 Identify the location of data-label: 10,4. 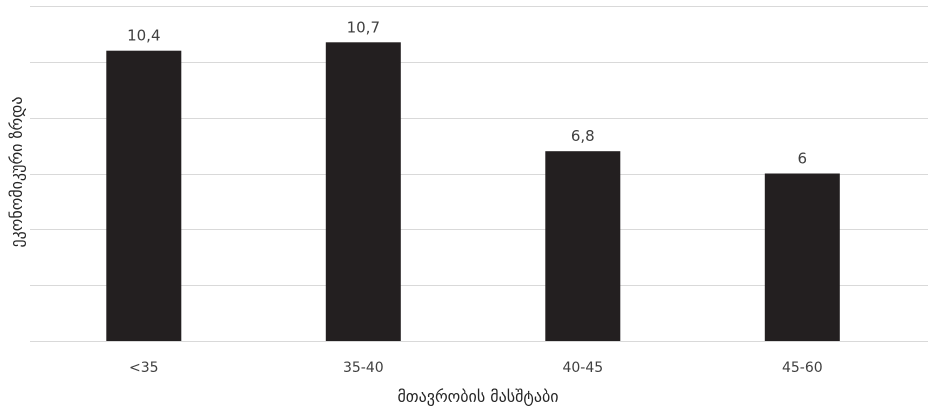
(143, 36).